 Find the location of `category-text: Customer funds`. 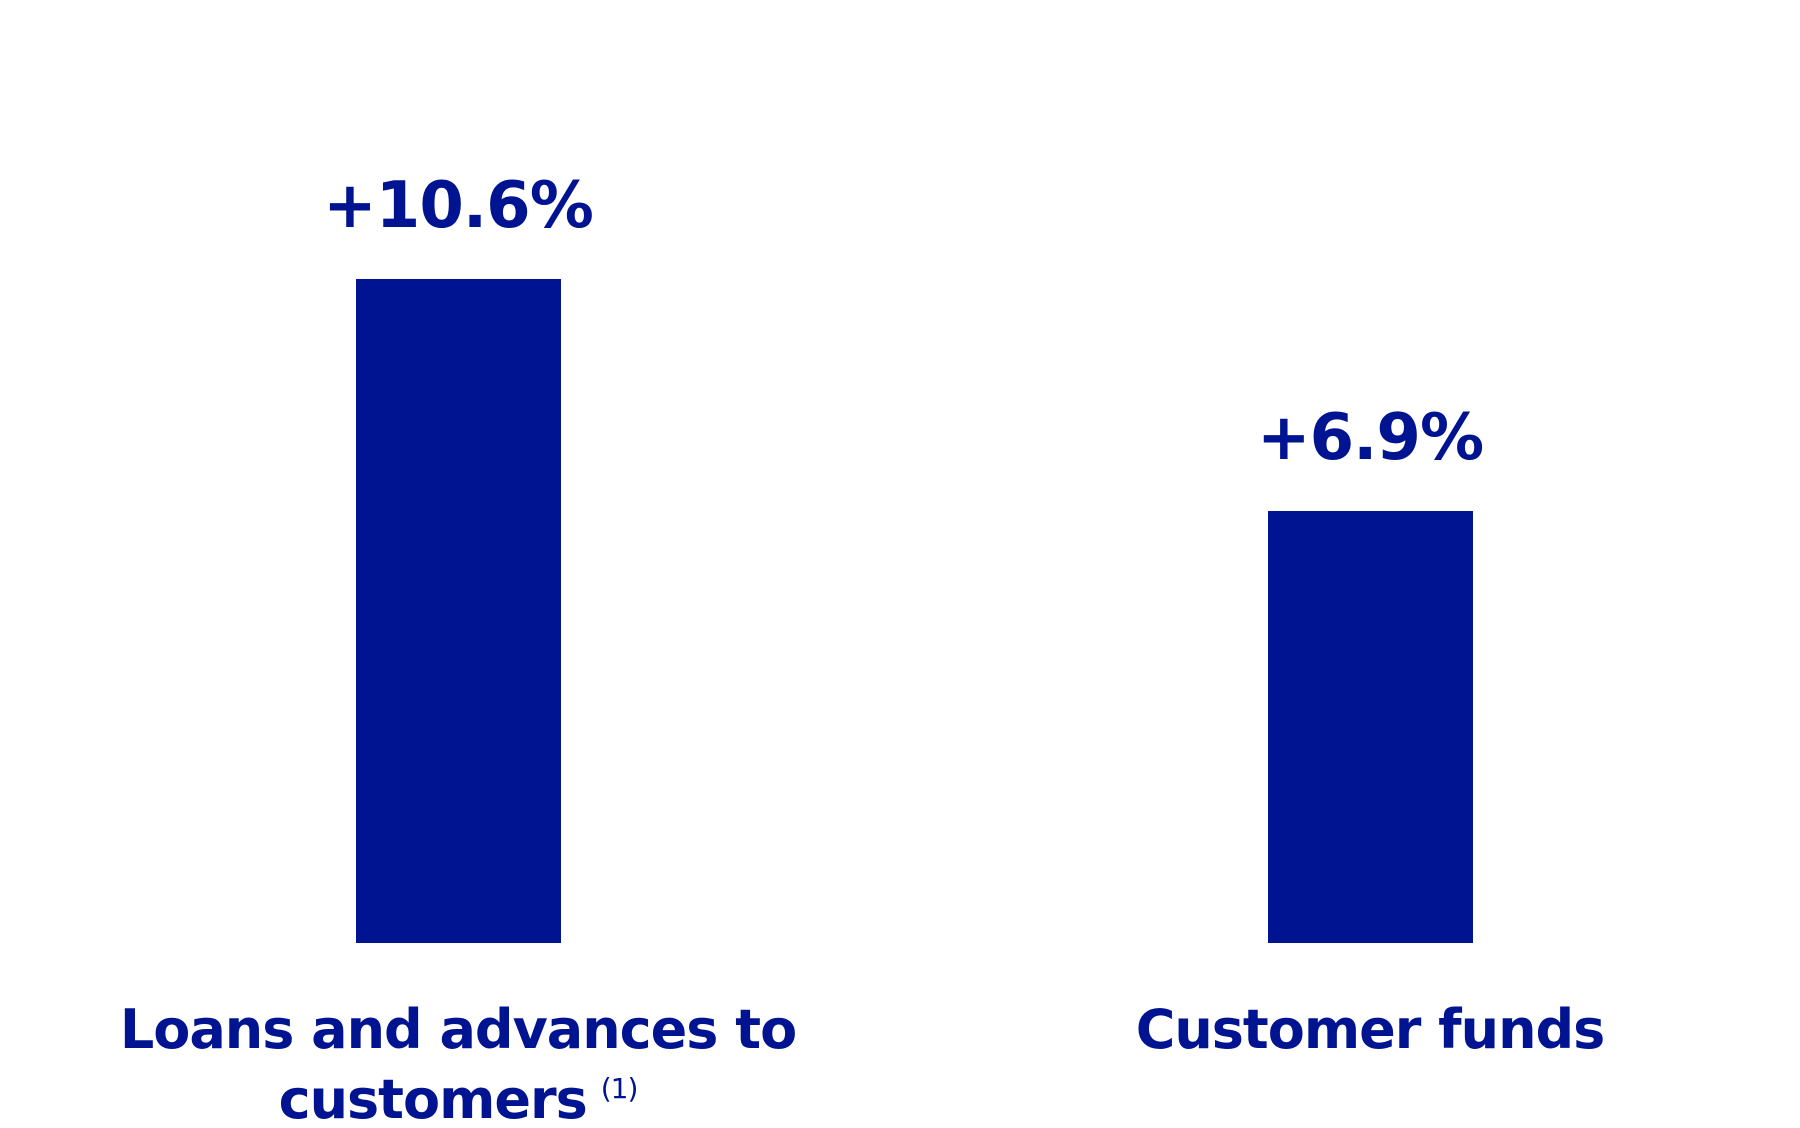

category-text: Customer funds is located at coordinates (1370, 1029).